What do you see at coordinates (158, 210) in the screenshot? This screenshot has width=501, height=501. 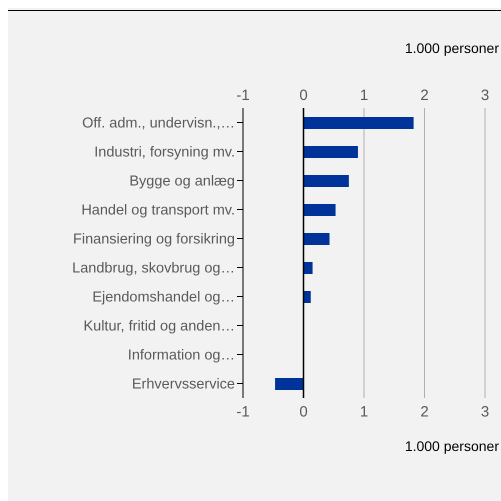 I see `y-tick-label: Handel og transport mv.` at bounding box center [158, 210].